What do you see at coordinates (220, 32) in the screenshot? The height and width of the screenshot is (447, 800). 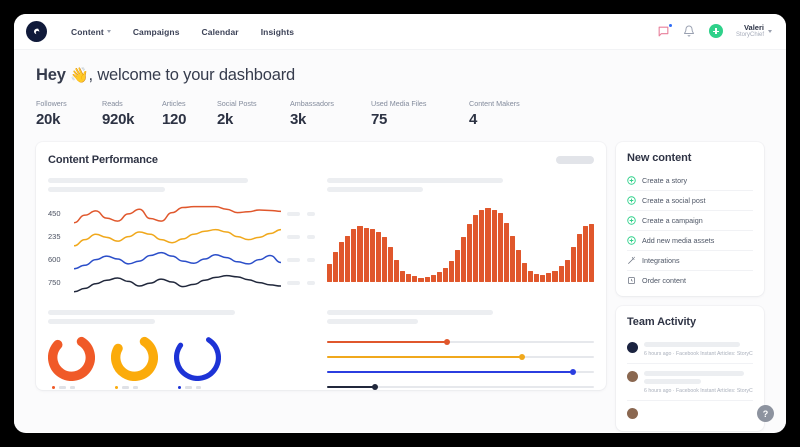 I see `nav-item-calendar: Calendar` at bounding box center [220, 32].